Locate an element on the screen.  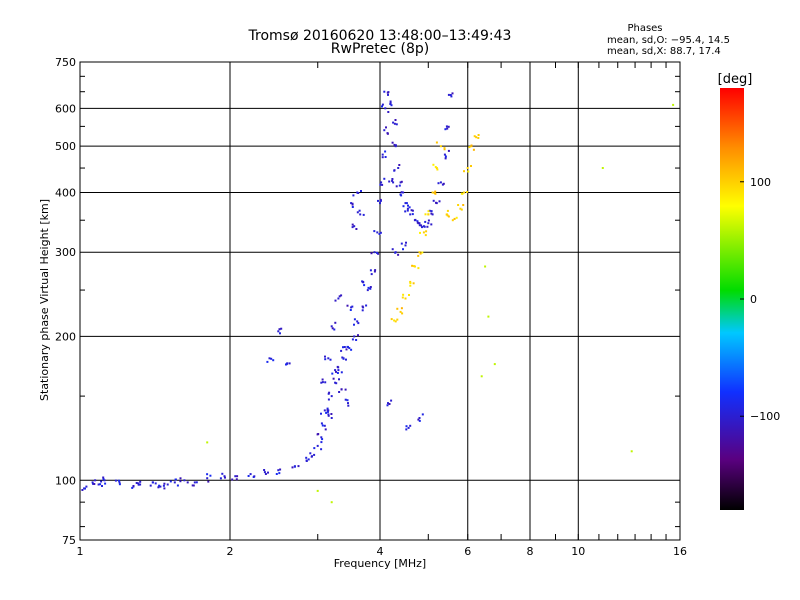
y-tick-label: 75 is located at coordinates (69, 540).